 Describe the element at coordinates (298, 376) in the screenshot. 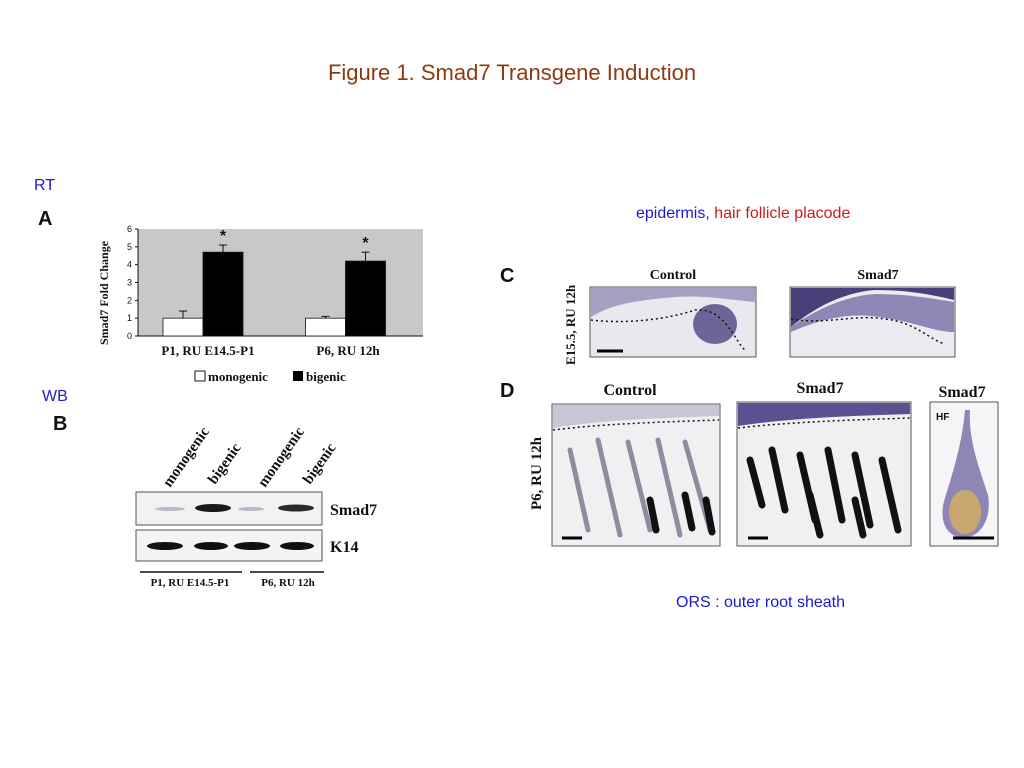

I see `legend-swatch-bigenic` at that location.